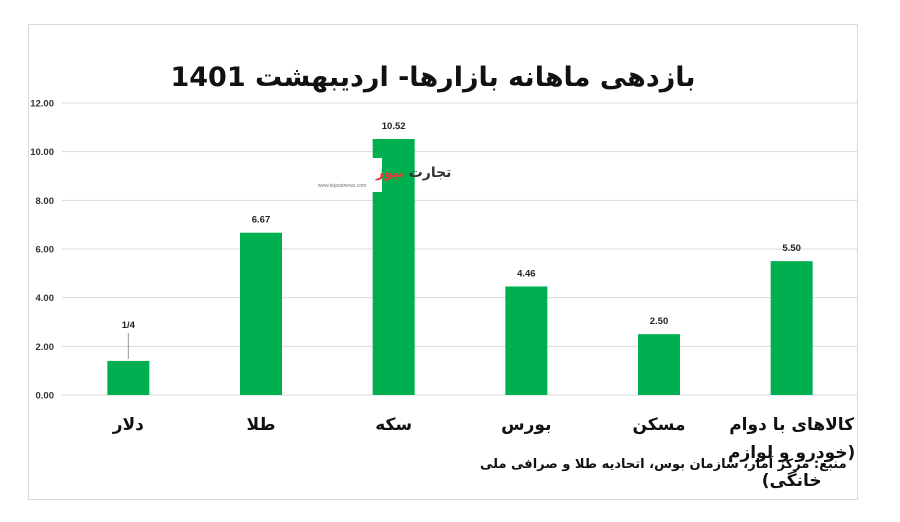 The height and width of the screenshot is (522, 900). I want to click on svg-text: تجارت نیوز, so click(413, 173).